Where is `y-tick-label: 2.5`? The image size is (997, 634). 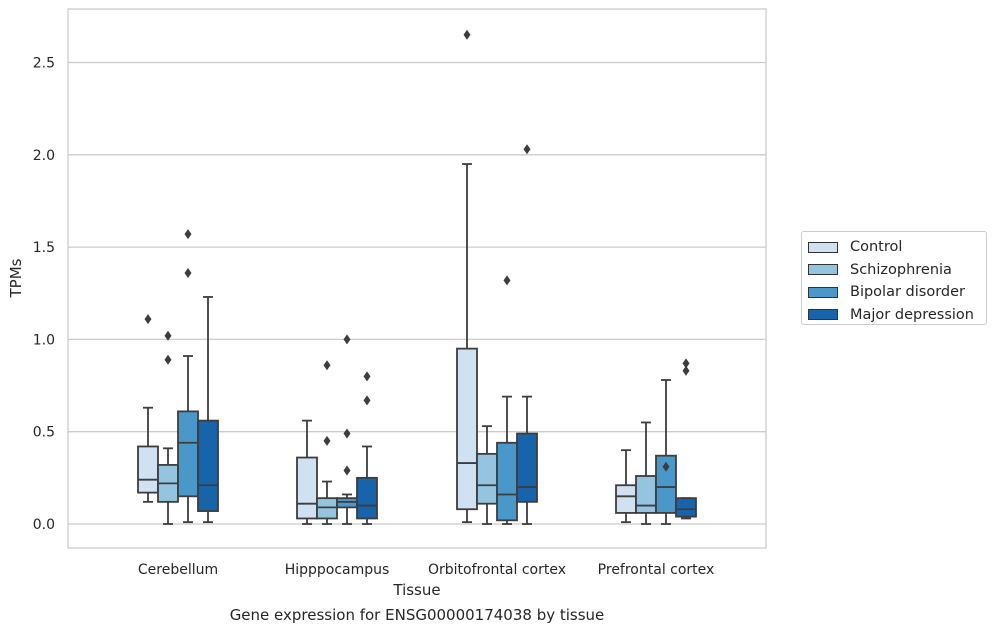 y-tick-label: 2.5 is located at coordinates (44, 64).